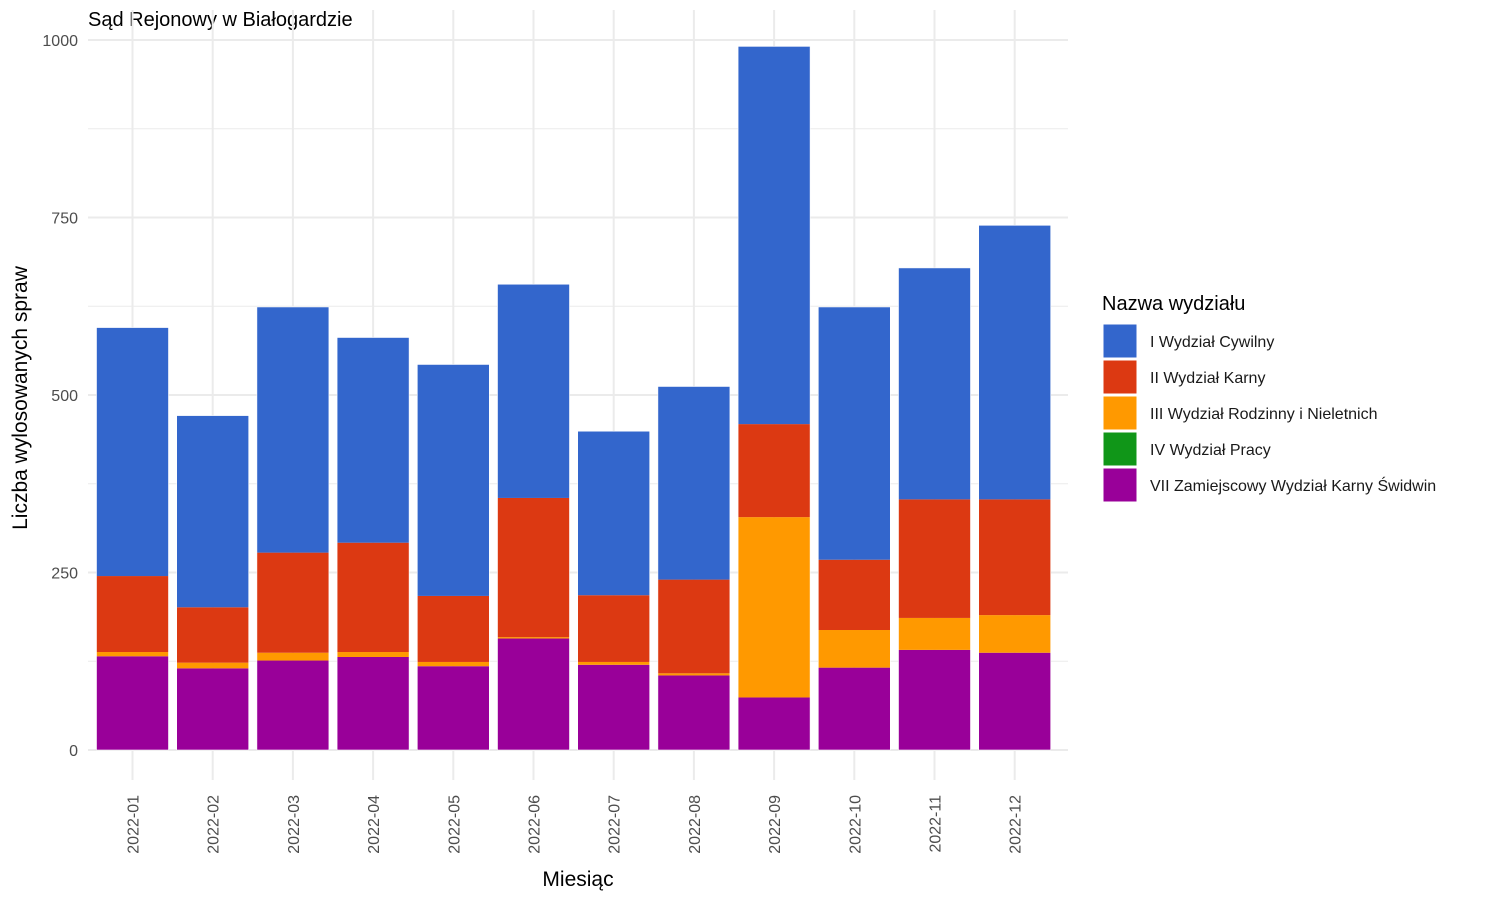  I want to click on x-tick-label: 2022-06, so click(535, 824).